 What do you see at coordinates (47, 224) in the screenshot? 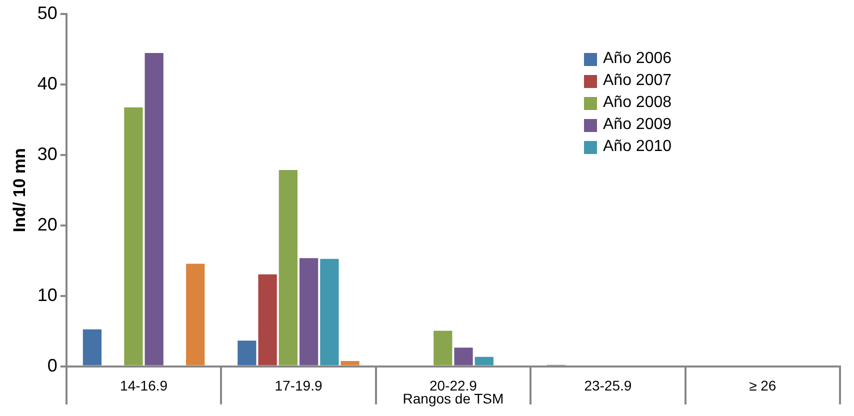
I see `y-tick-label: 20` at bounding box center [47, 224].